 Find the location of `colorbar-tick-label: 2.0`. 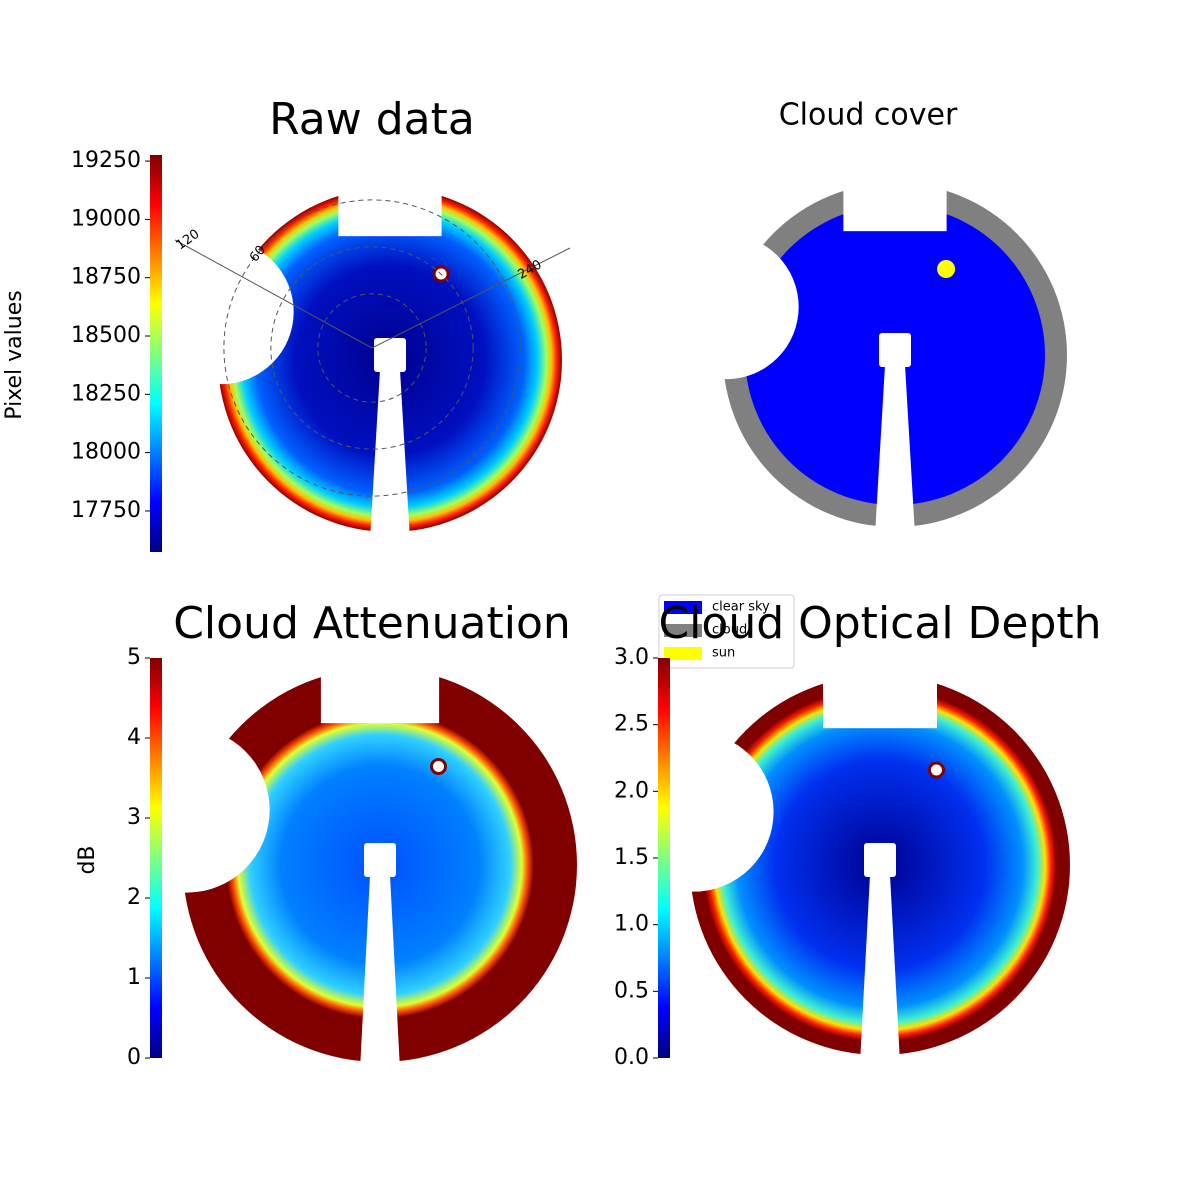

colorbar-tick-label: 2.0 is located at coordinates (631, 790).